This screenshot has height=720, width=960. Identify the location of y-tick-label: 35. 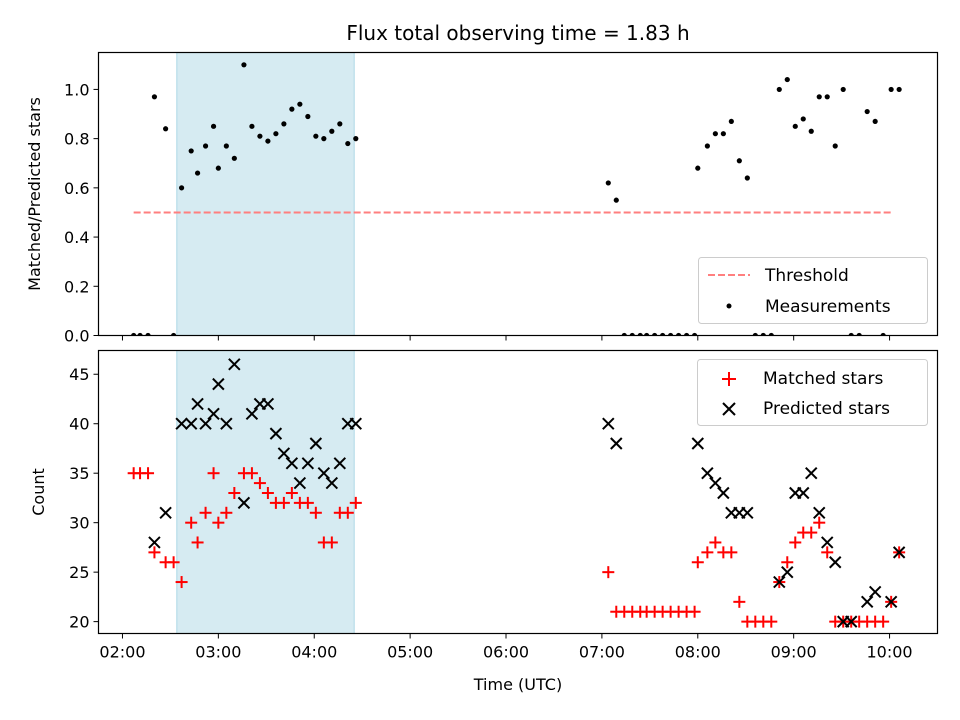
(79, 473).